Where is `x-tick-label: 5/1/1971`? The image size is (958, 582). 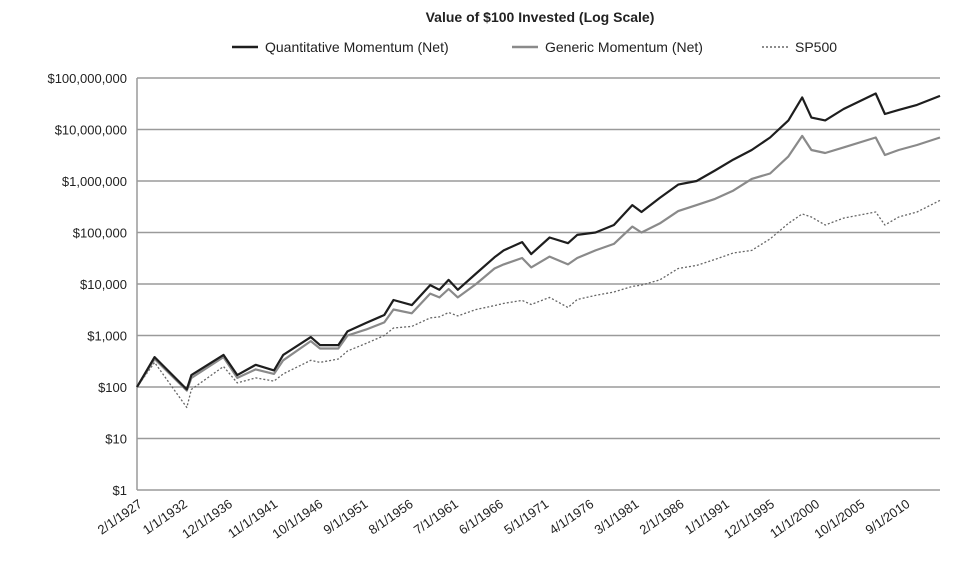 x-tick-label: 5/1/1971 is located at coordinates (526, 516).